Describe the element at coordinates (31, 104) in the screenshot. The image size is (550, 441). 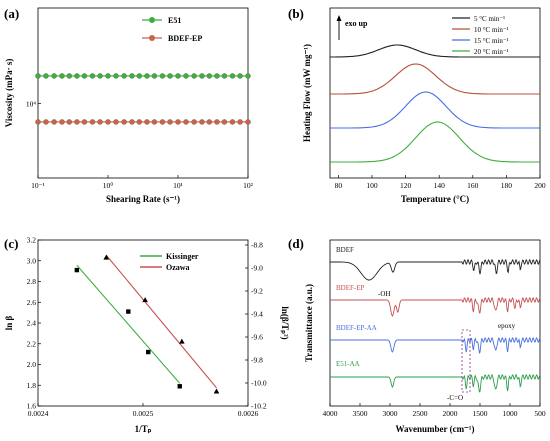
I see `panel-a-ytick-label: 10⁴` at that location.